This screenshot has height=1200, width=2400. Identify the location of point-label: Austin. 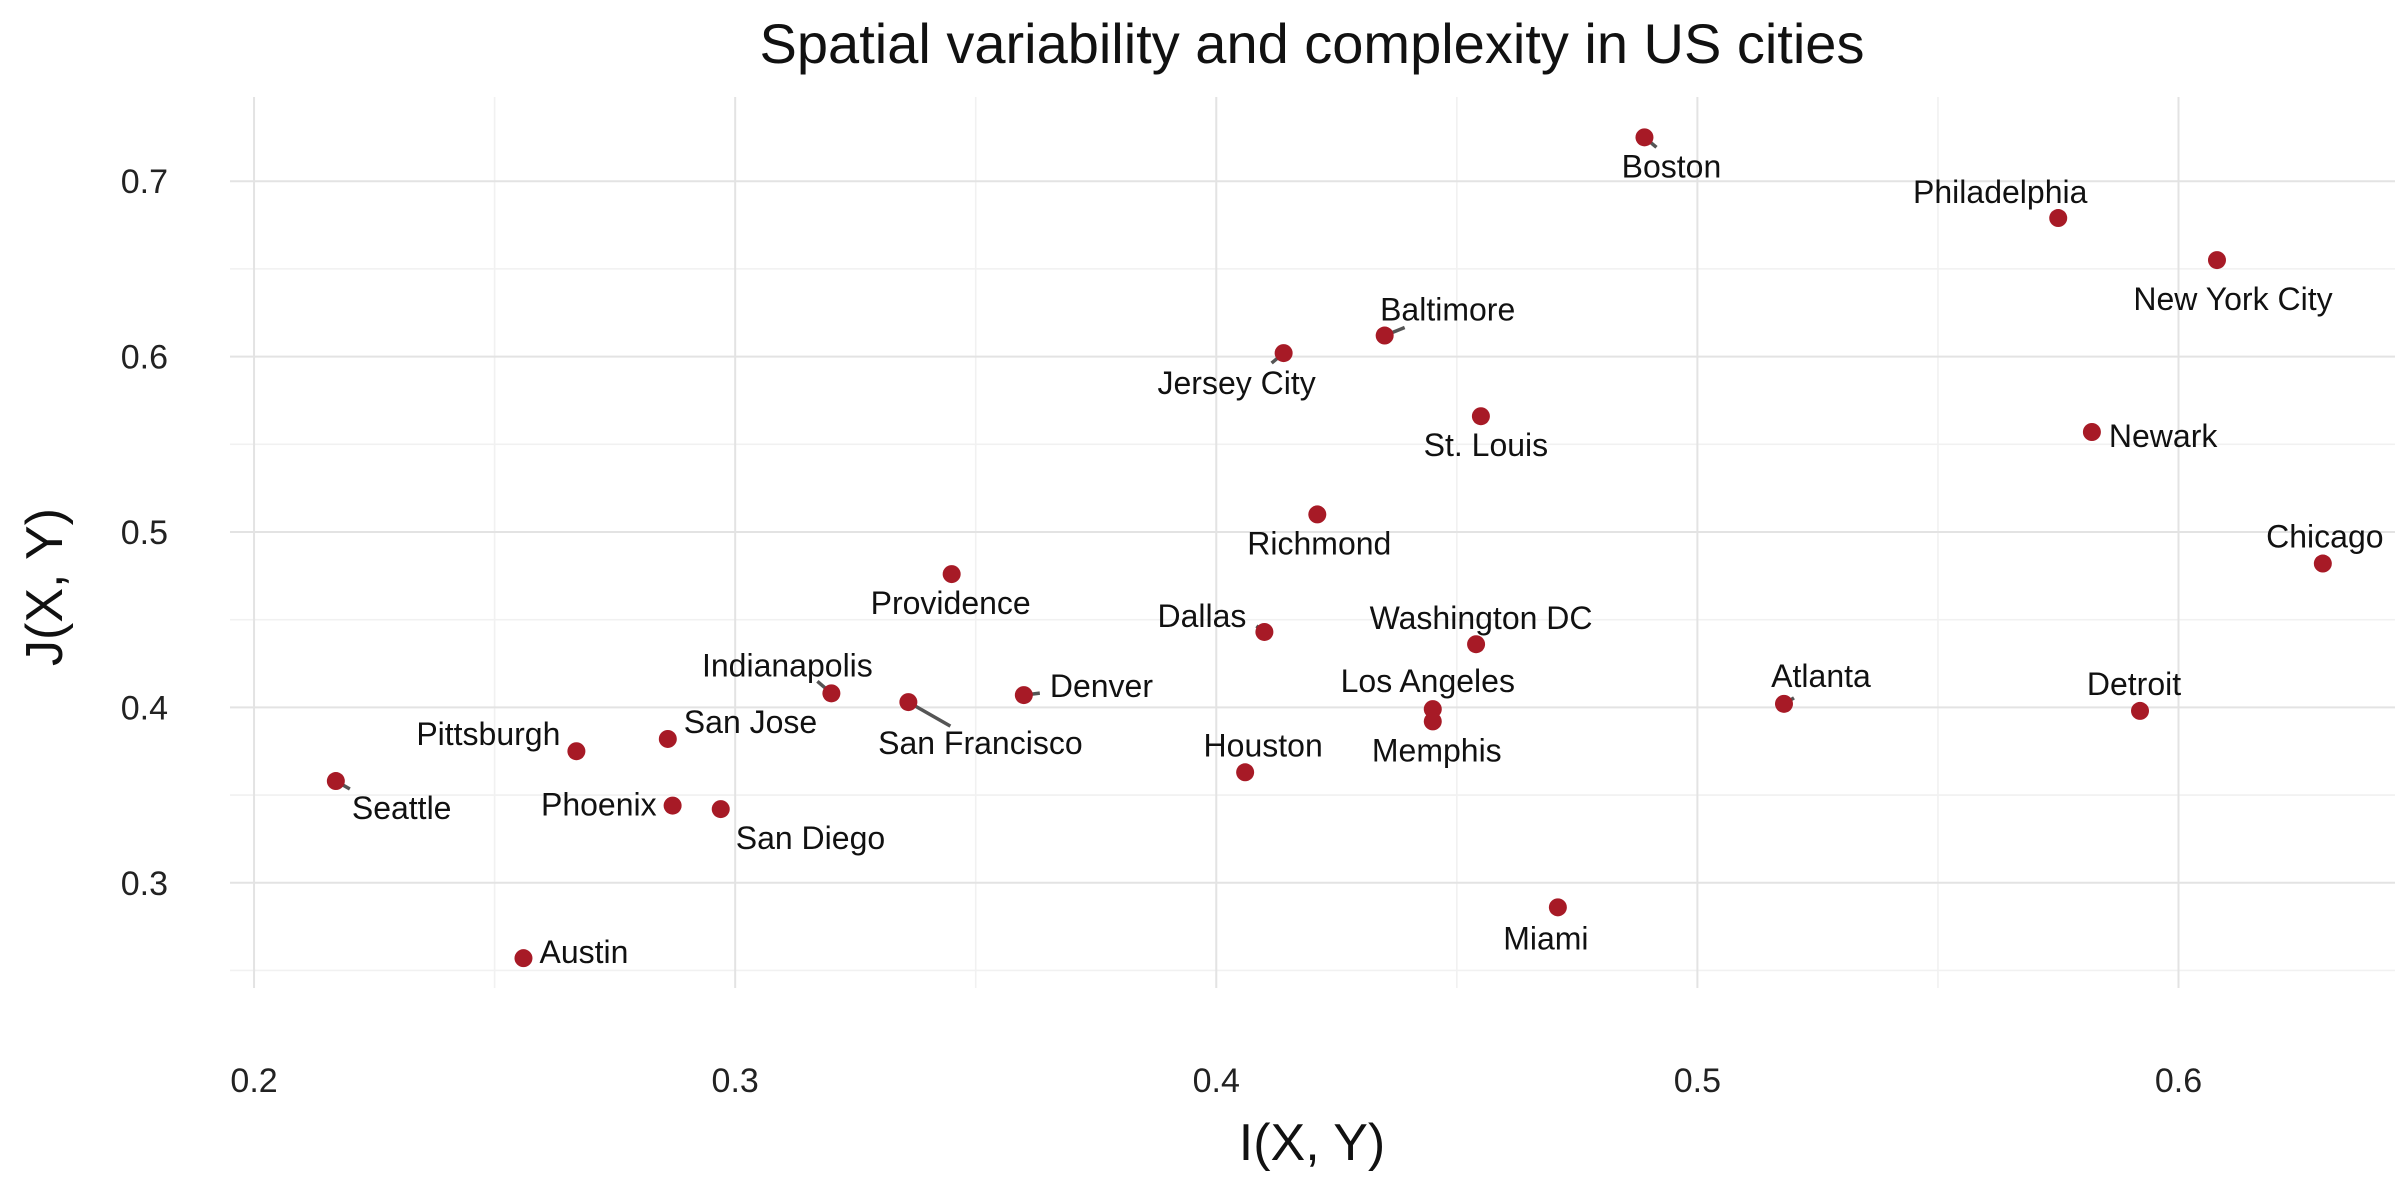
(583, 952).